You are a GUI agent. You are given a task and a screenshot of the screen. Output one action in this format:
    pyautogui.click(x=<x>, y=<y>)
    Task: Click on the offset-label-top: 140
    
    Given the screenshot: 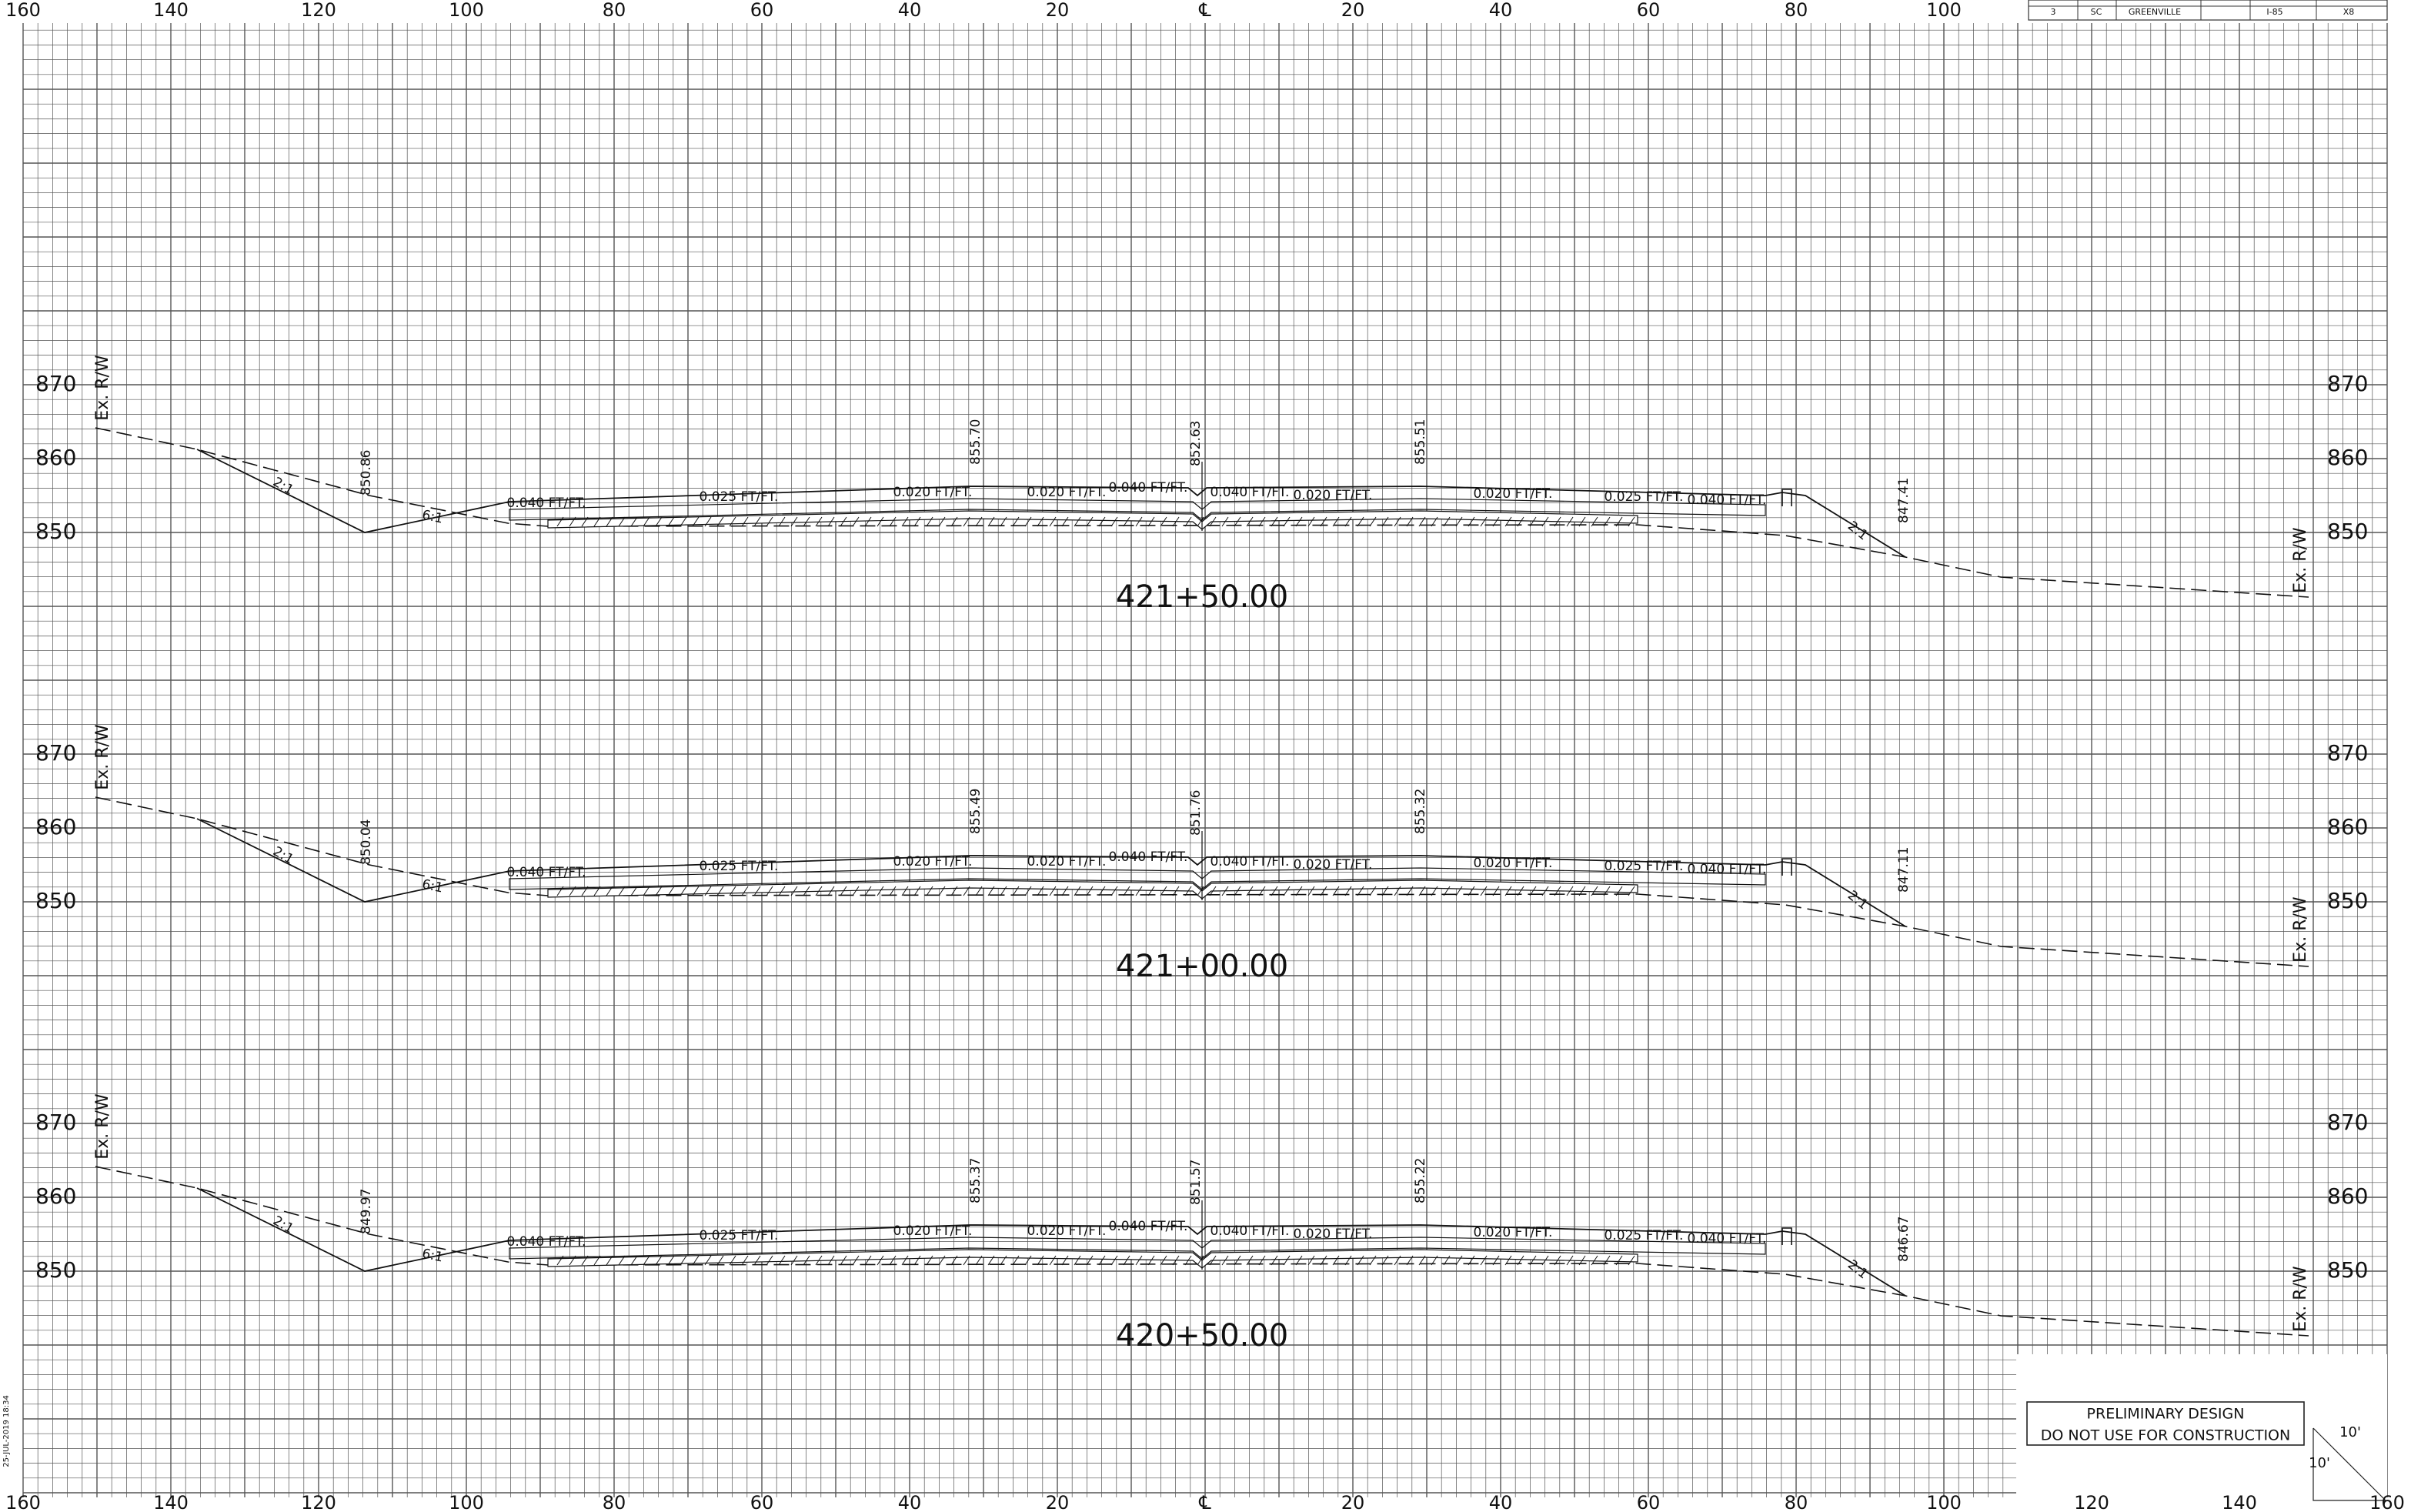 What is the action you would take?
    pyautogui.click(x=171, y=10)
    